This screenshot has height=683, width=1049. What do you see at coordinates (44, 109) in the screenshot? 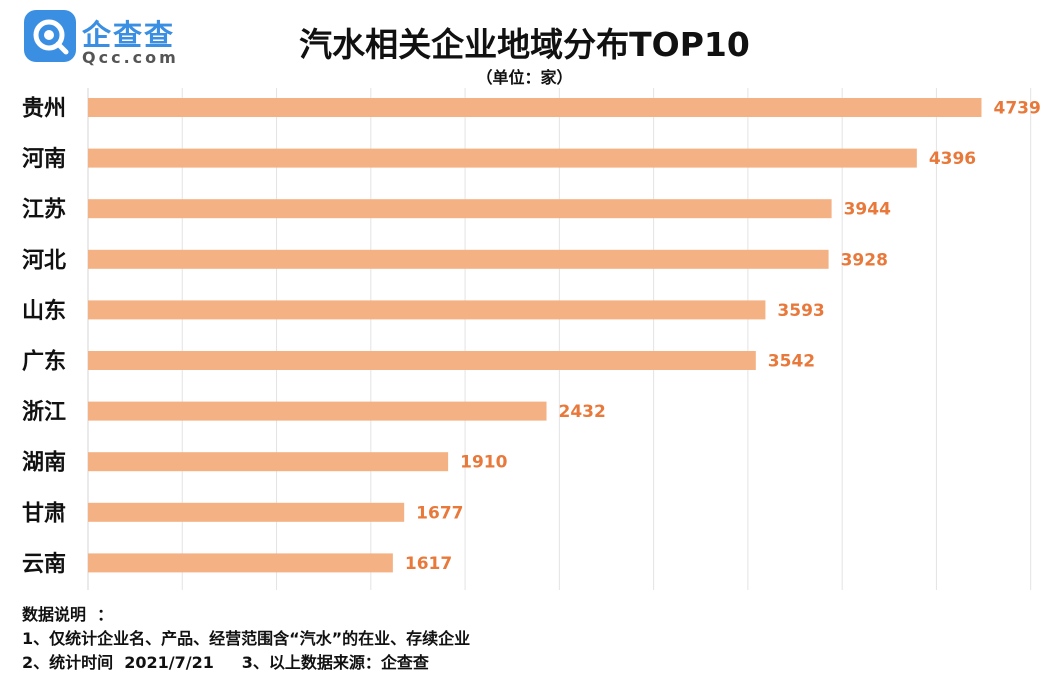
I see `category-label: 贵州` at bounding box center [44, 109].